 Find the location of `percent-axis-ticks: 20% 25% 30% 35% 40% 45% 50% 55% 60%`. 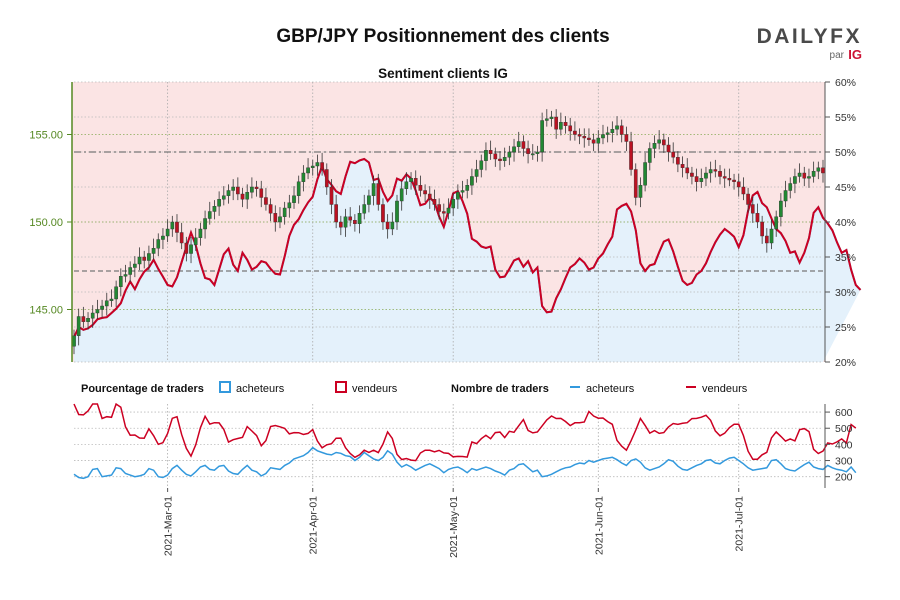

percent-axis-ticks: 20% 25% 30% 35% 40% 45% 50% 55% 60% is located at coordinates (840, 223).